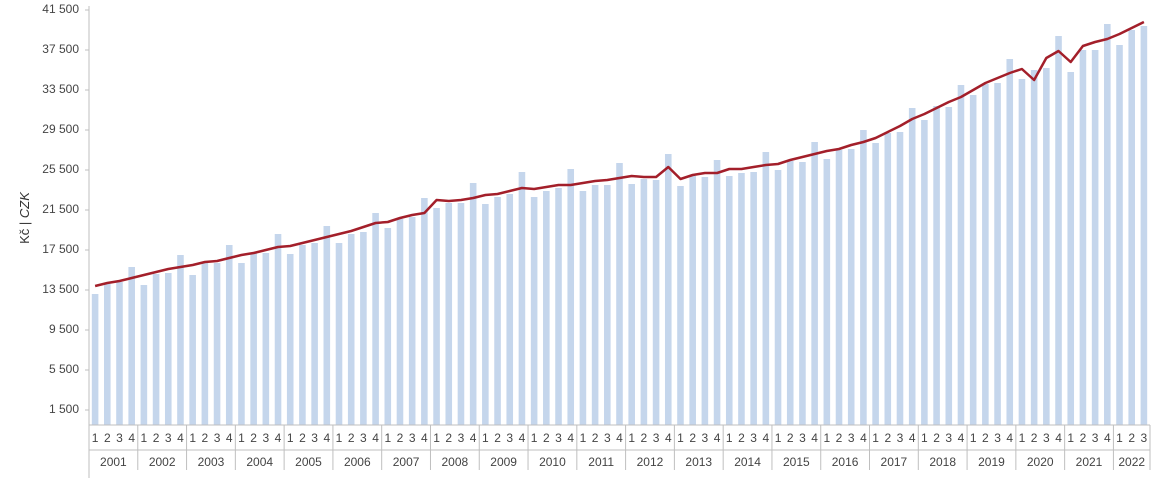  I want to click on y-axis-label: Kč | CZK, so click(24, 217).